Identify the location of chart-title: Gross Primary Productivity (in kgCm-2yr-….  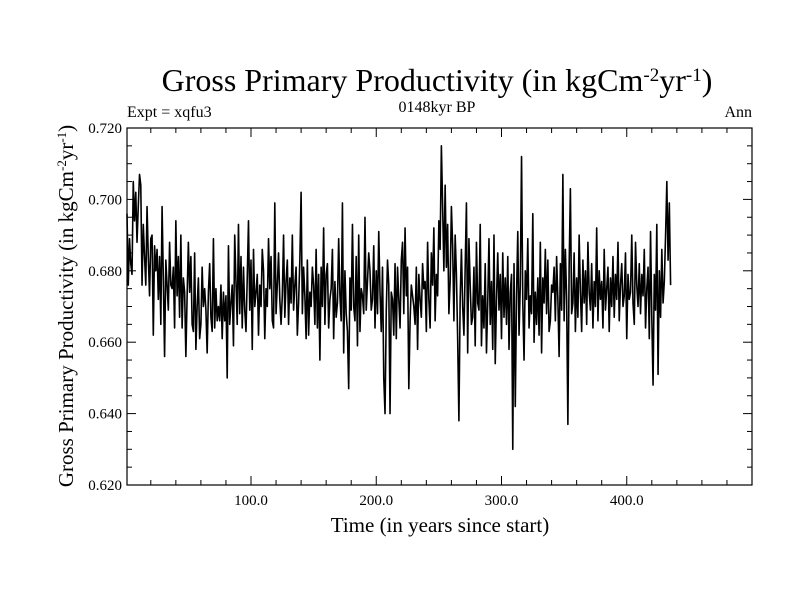
(437, 80).